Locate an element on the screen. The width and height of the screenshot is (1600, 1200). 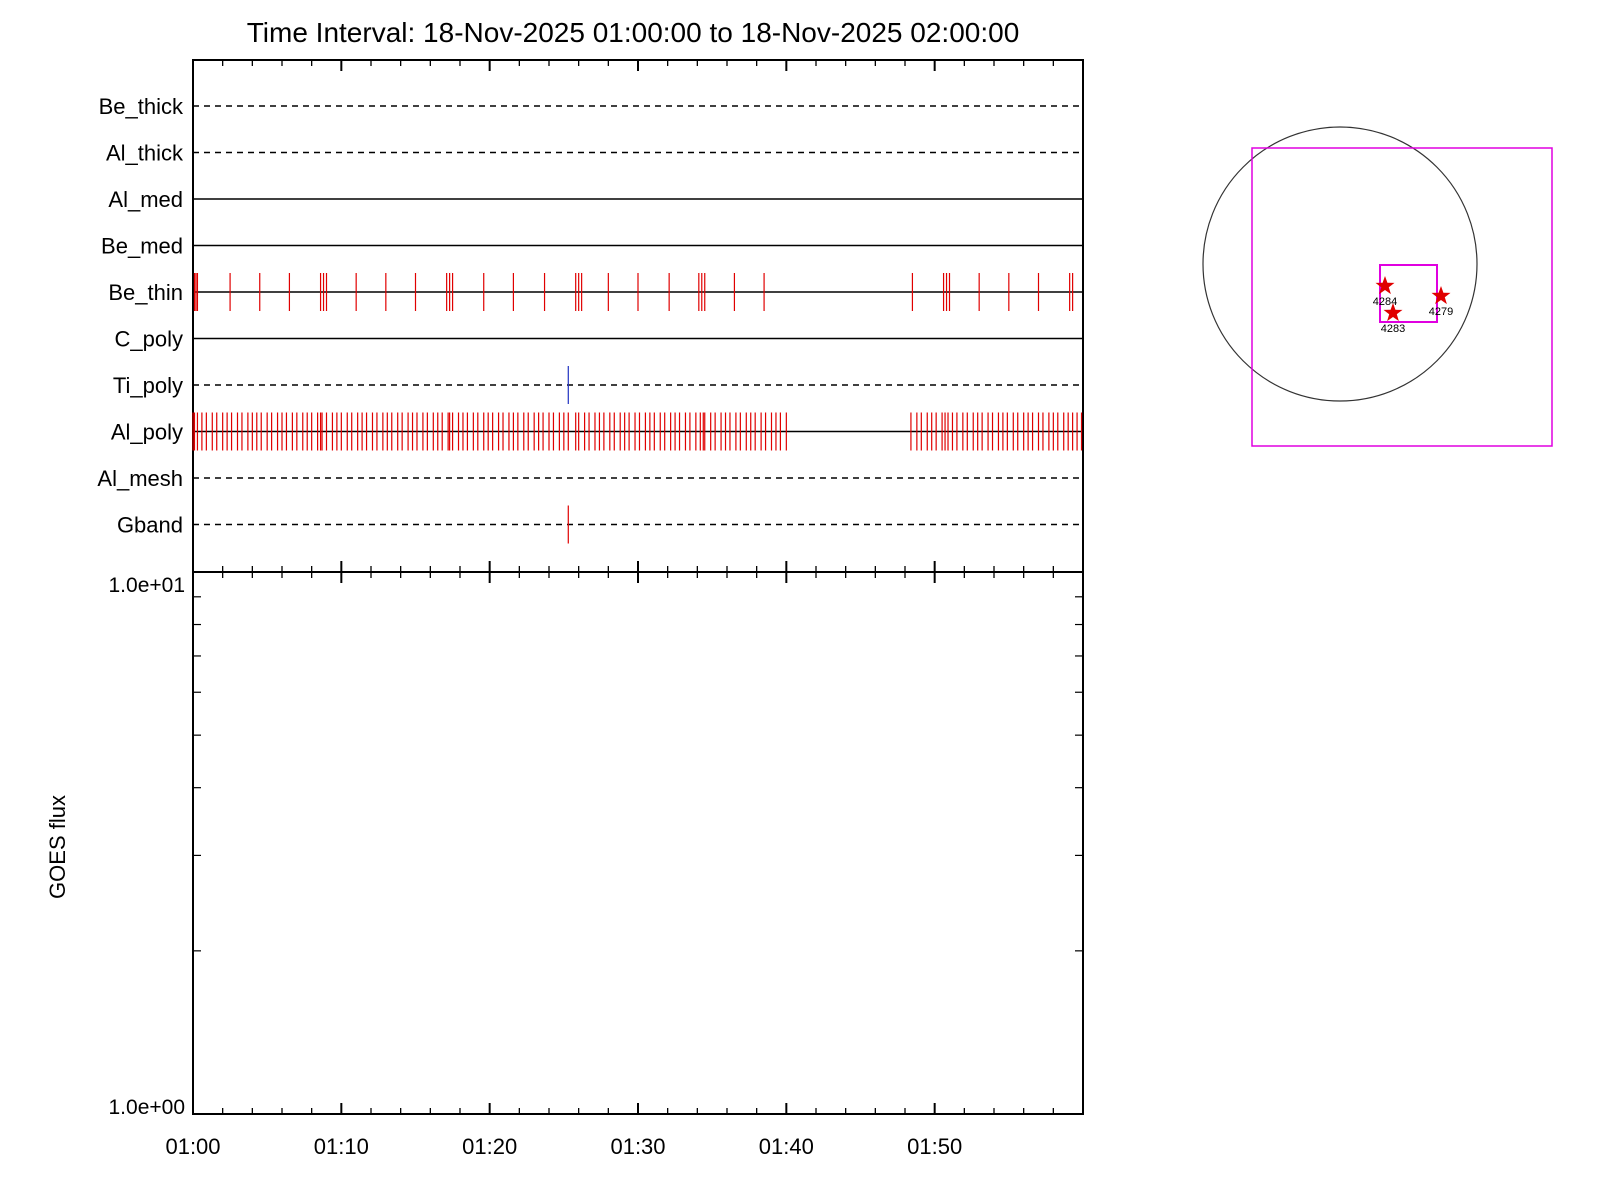
active-region-label: 4284 is located at coordinates (1385, 302).